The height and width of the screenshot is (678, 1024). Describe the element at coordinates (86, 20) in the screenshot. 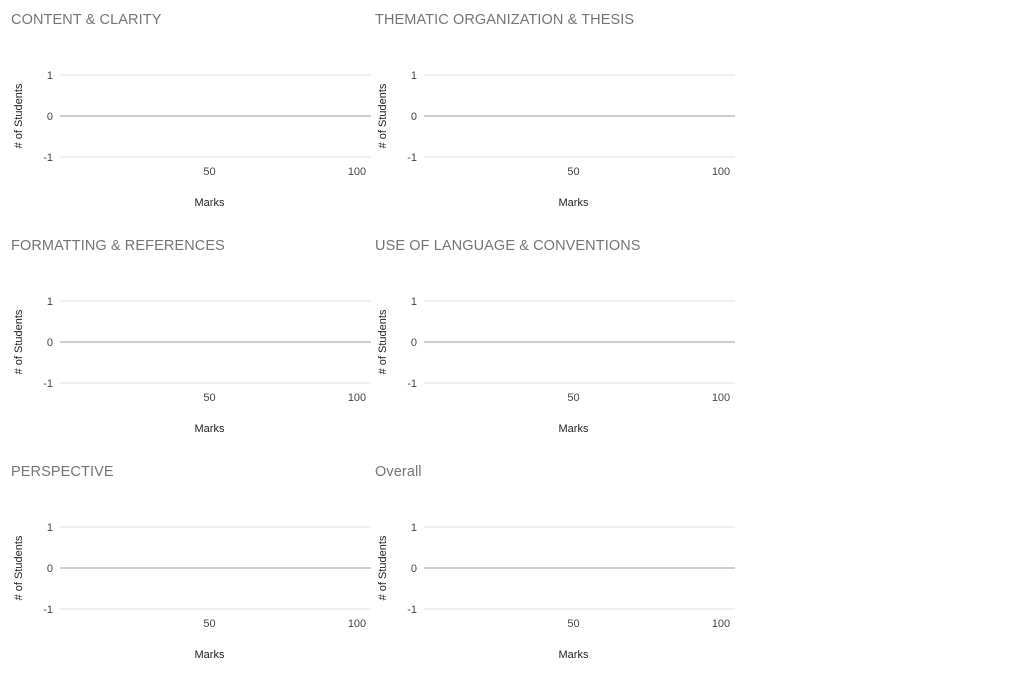

I see `chart-title: CONTENT & CLARITY` at that location.